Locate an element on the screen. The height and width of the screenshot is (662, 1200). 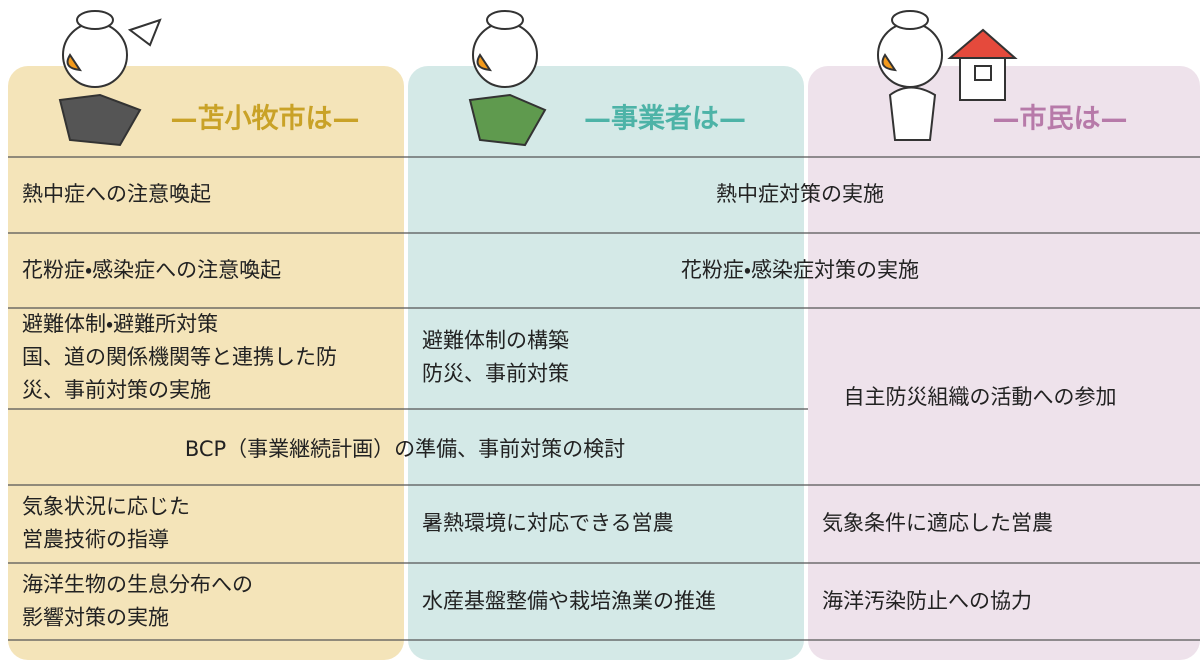
column-header: —事業者は— is located at coordinates (665, 119).